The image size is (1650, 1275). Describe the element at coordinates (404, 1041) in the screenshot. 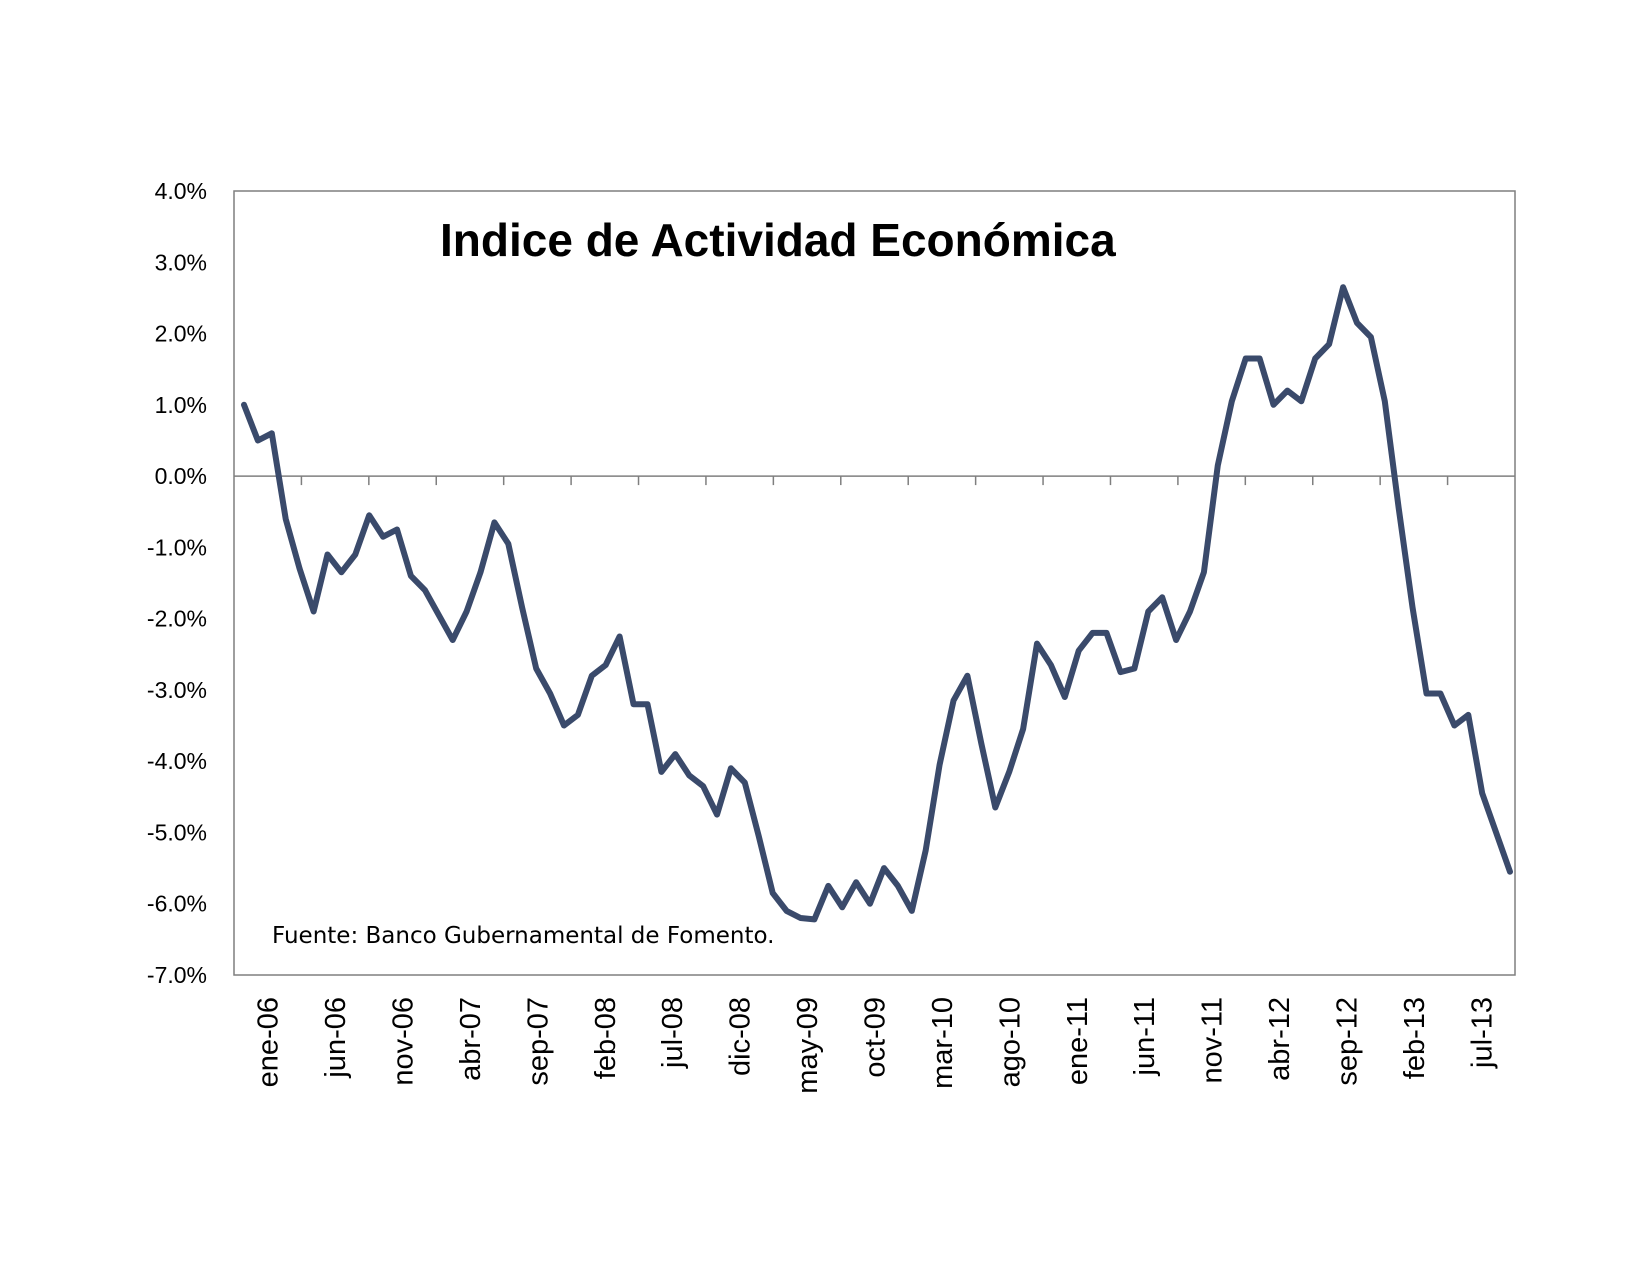

I see `x-tick-label: nov-06` at that location.